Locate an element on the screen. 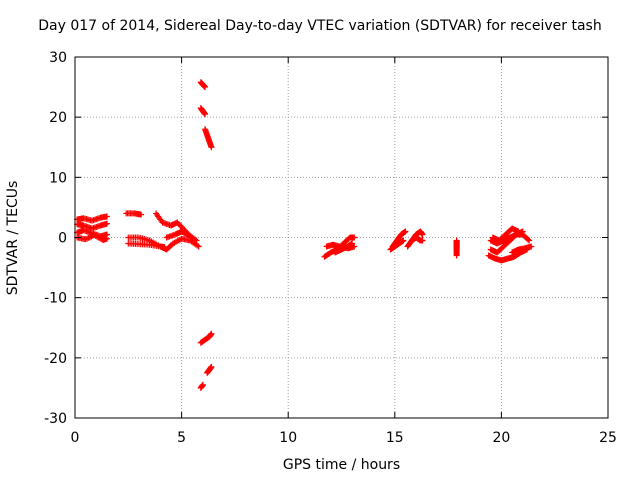 This screenshot has height=480, width=640. x-axis-label: GPS time / hours is located at coordinates (341, 465).